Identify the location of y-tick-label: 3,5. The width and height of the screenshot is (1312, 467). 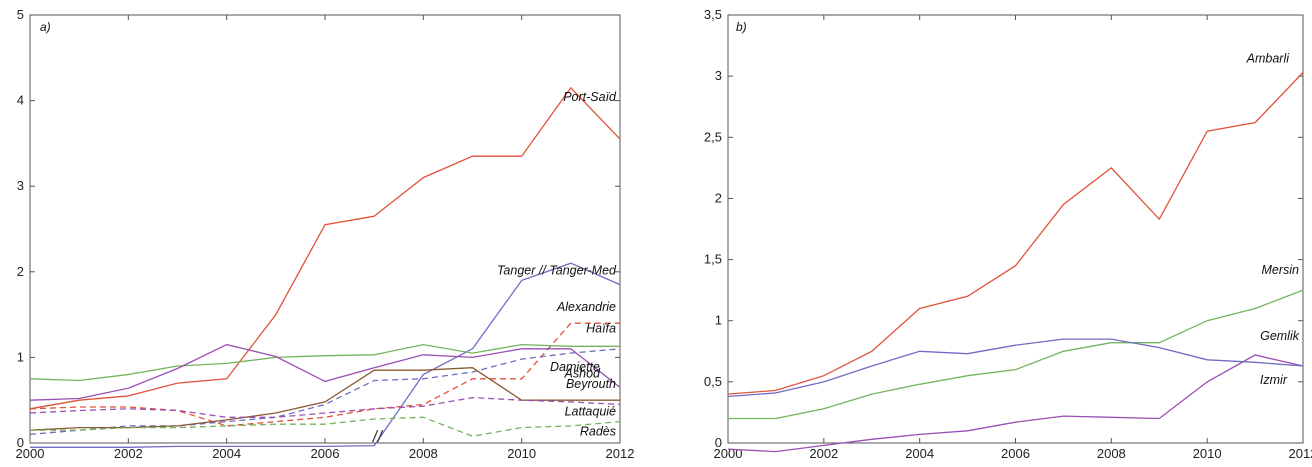
(713, 14).